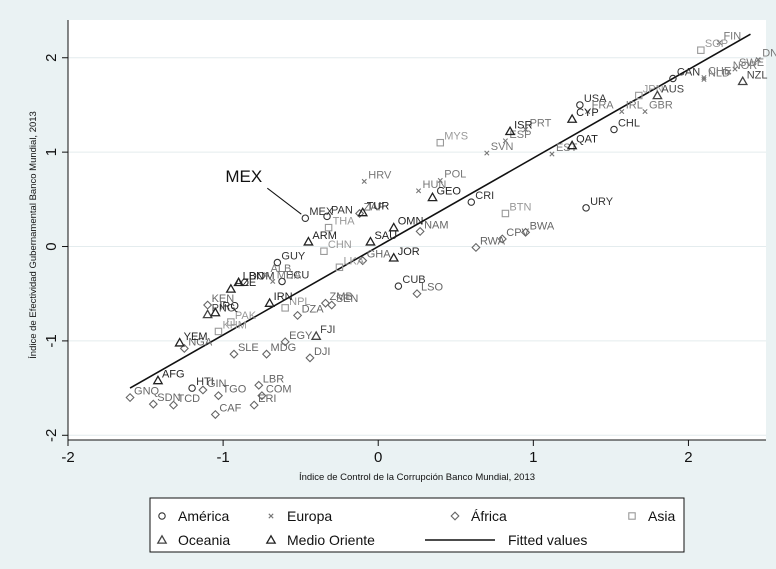 This screenshot has width=776, height=569. What do you see at coordinates (299, 302) in the screenshot?
I see `point-label: NPL` at bounding box center [299, 302].